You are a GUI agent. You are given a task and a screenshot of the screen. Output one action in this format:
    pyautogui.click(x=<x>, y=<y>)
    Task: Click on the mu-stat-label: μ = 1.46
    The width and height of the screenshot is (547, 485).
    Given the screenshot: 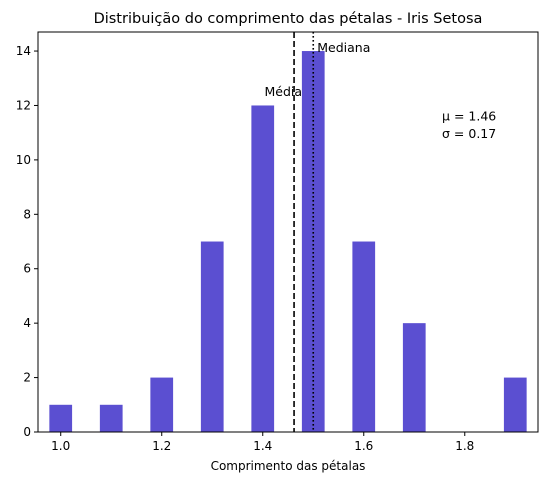 What is the action you would take?
    pyautogui.click(x=469, y=115)
    